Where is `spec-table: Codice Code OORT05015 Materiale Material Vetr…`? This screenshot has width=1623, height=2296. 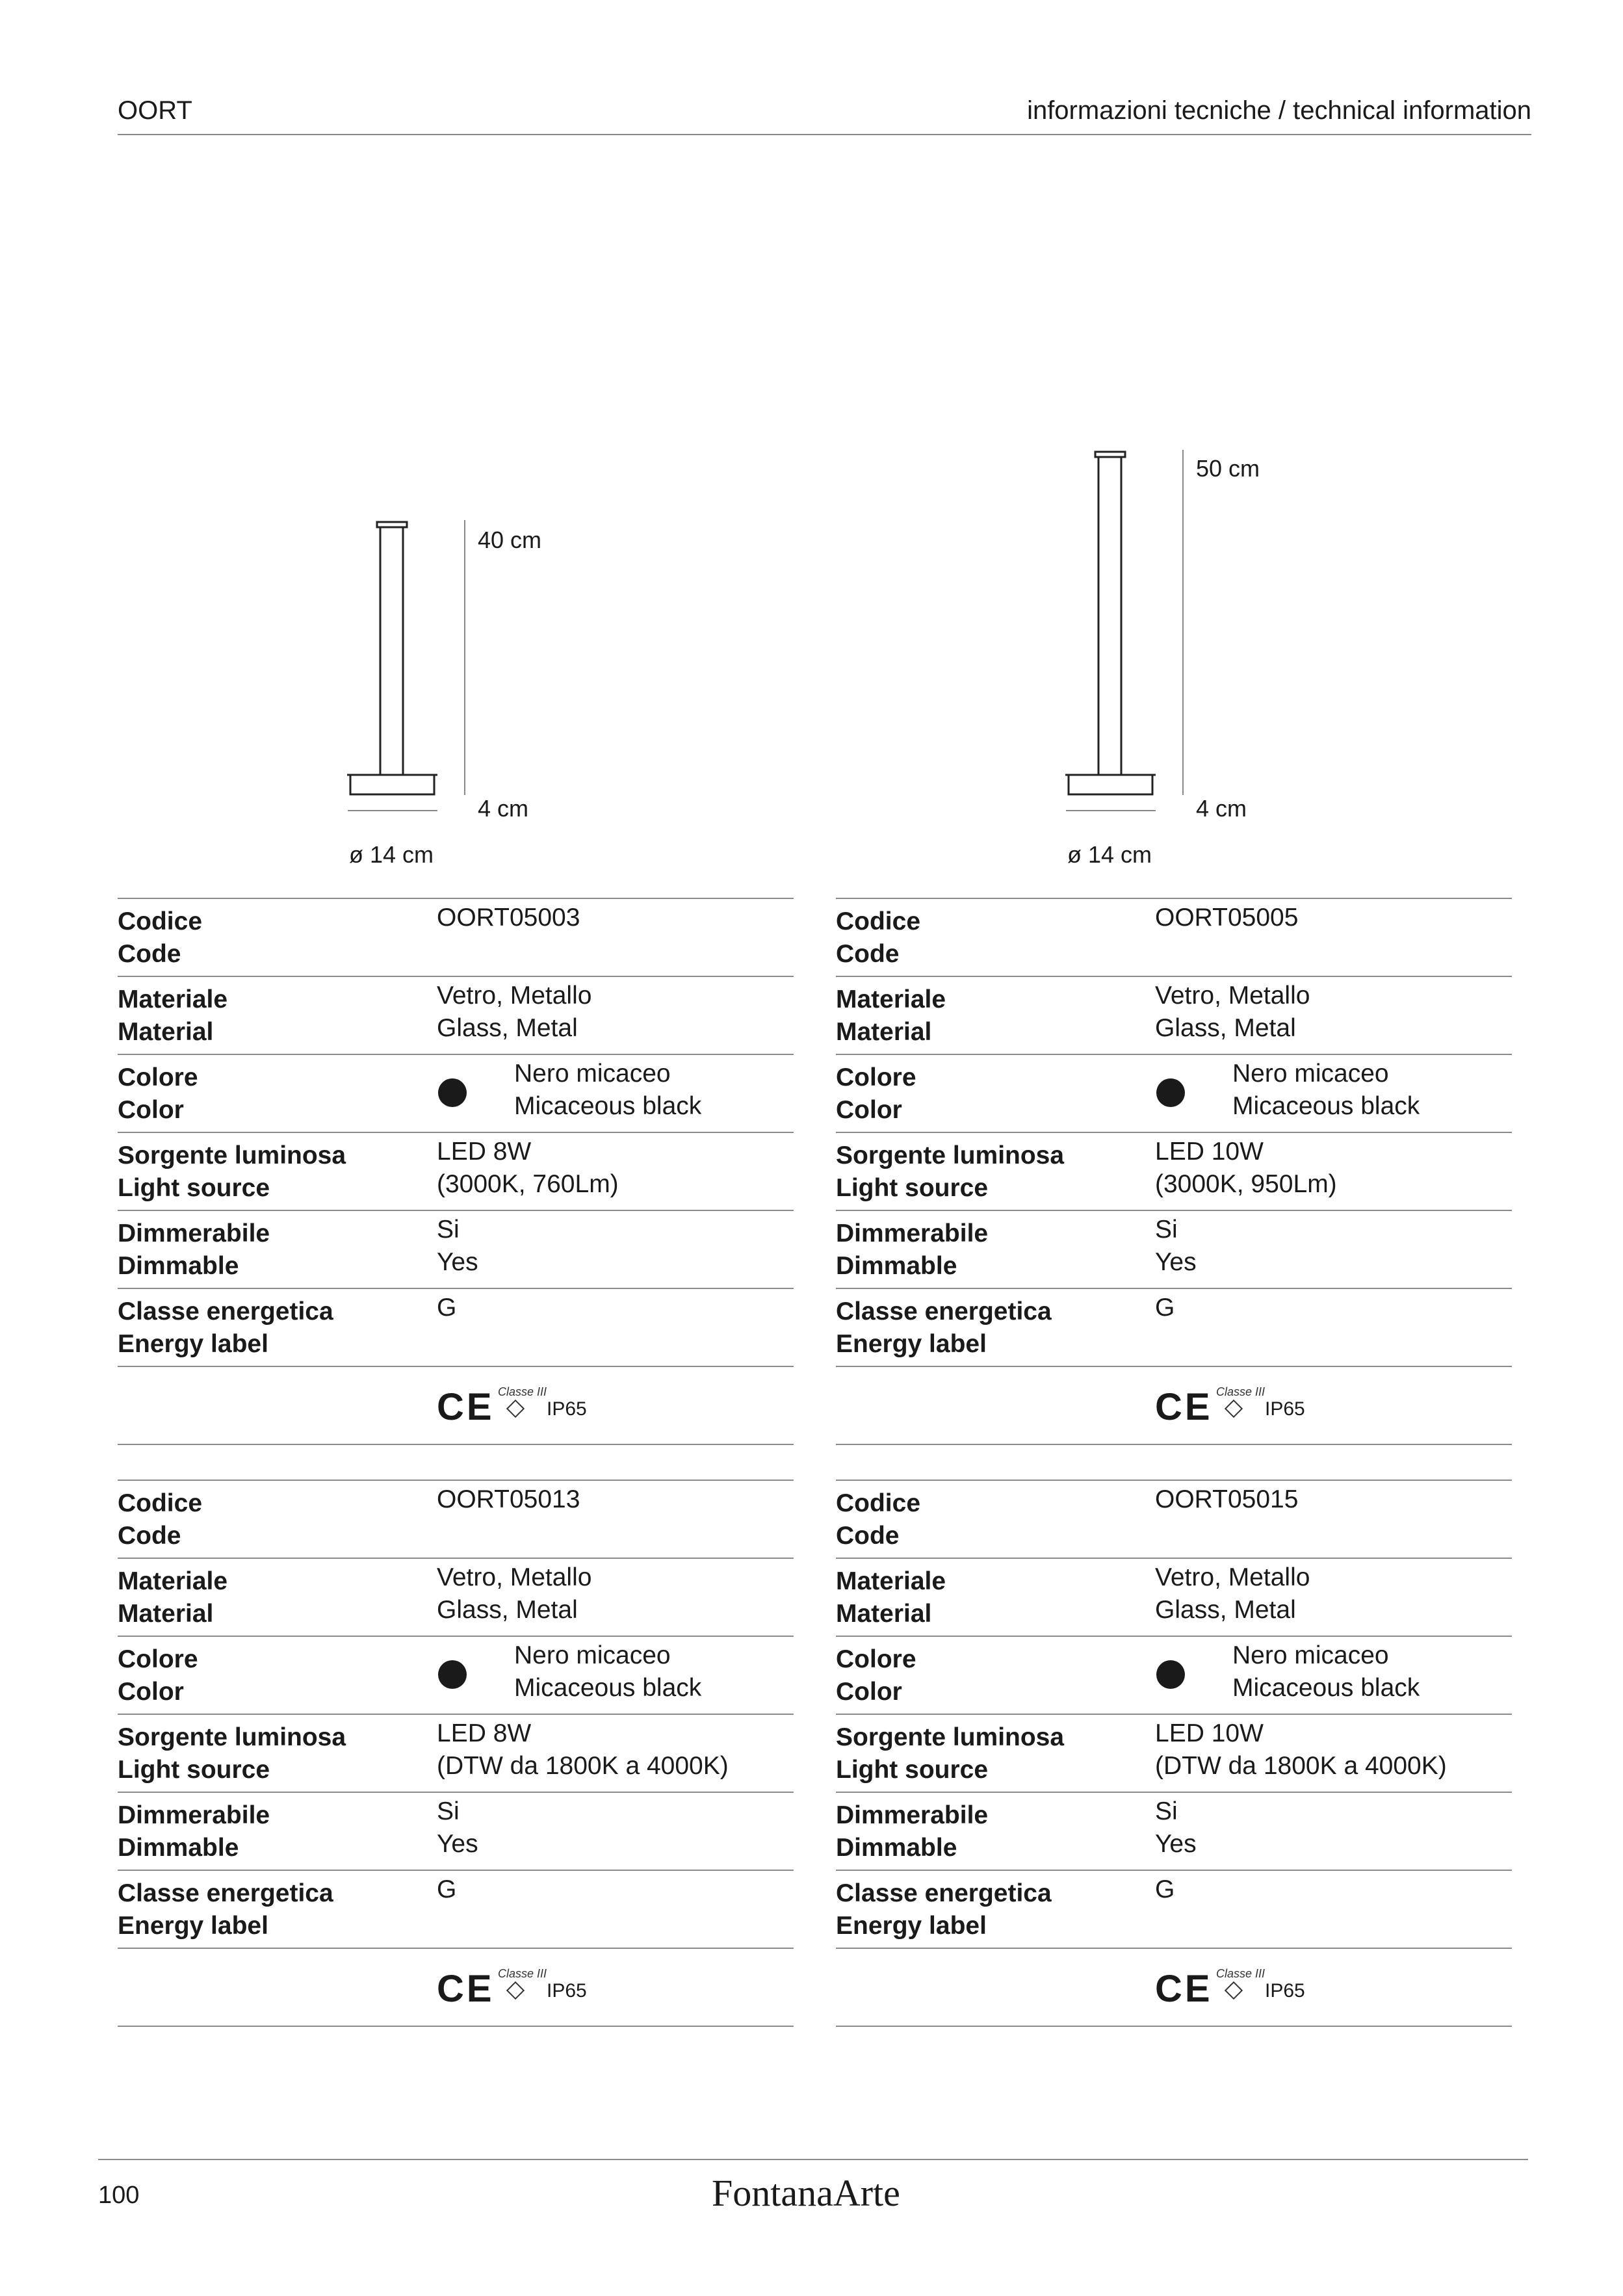 spec-table: Codice Code OORT05015 Materiale Material Vetr… is located at coordinates (1174, 1753).